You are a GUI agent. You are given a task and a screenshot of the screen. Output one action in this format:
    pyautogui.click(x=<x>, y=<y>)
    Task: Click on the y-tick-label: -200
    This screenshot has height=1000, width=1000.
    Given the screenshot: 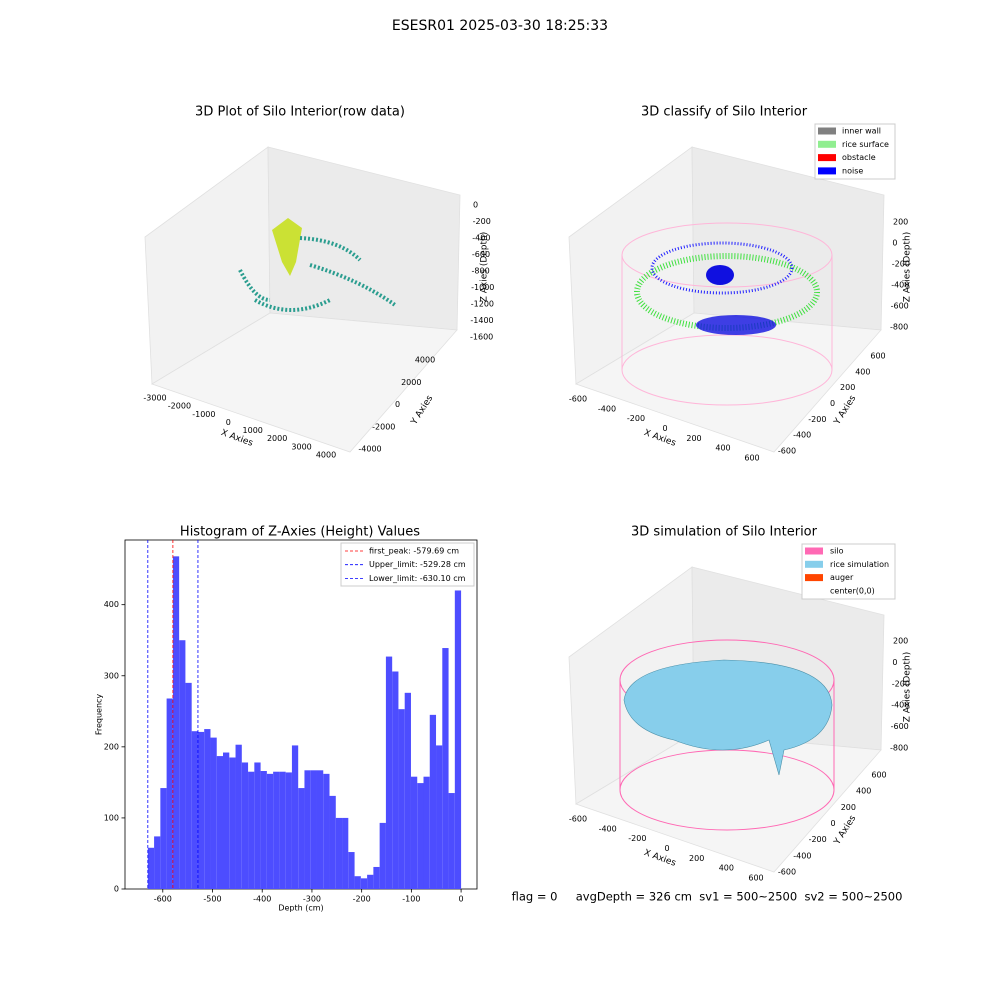 What is the action you would take?
    pyautogui.click(x=817, y=419)
    